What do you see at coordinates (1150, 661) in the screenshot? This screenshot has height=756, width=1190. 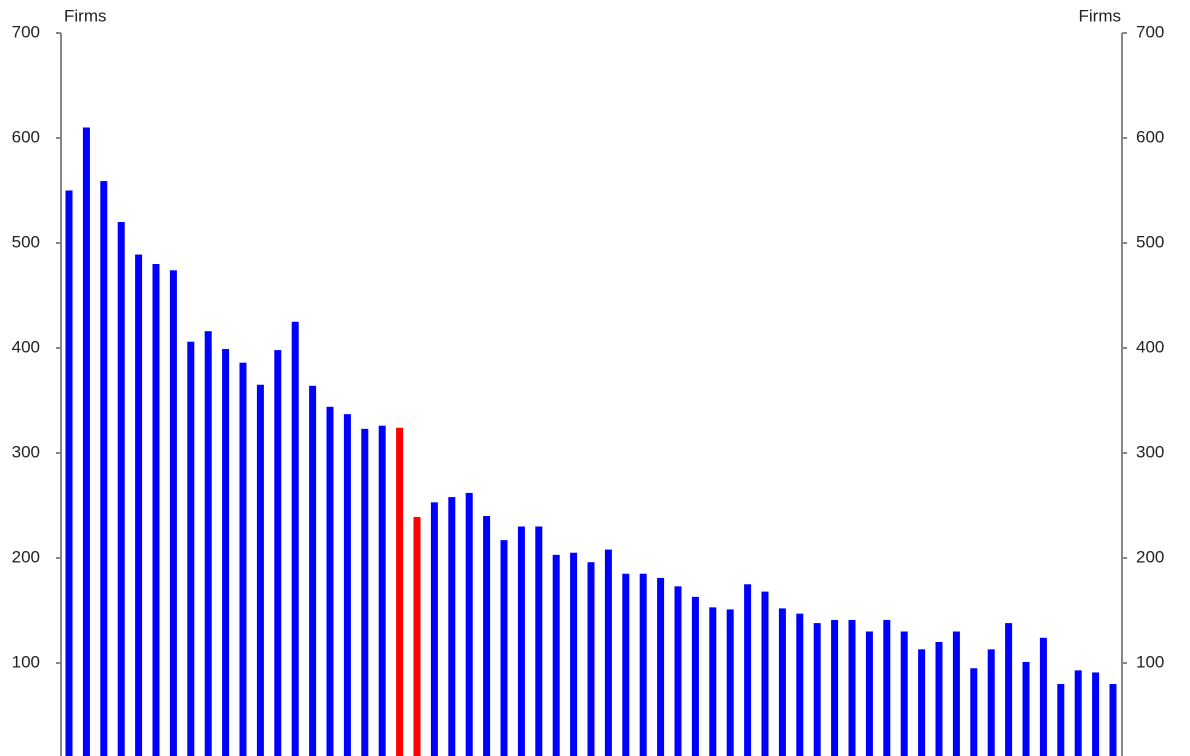 I see `y2-tick-label: 100` at bounding box center [1150, 661].